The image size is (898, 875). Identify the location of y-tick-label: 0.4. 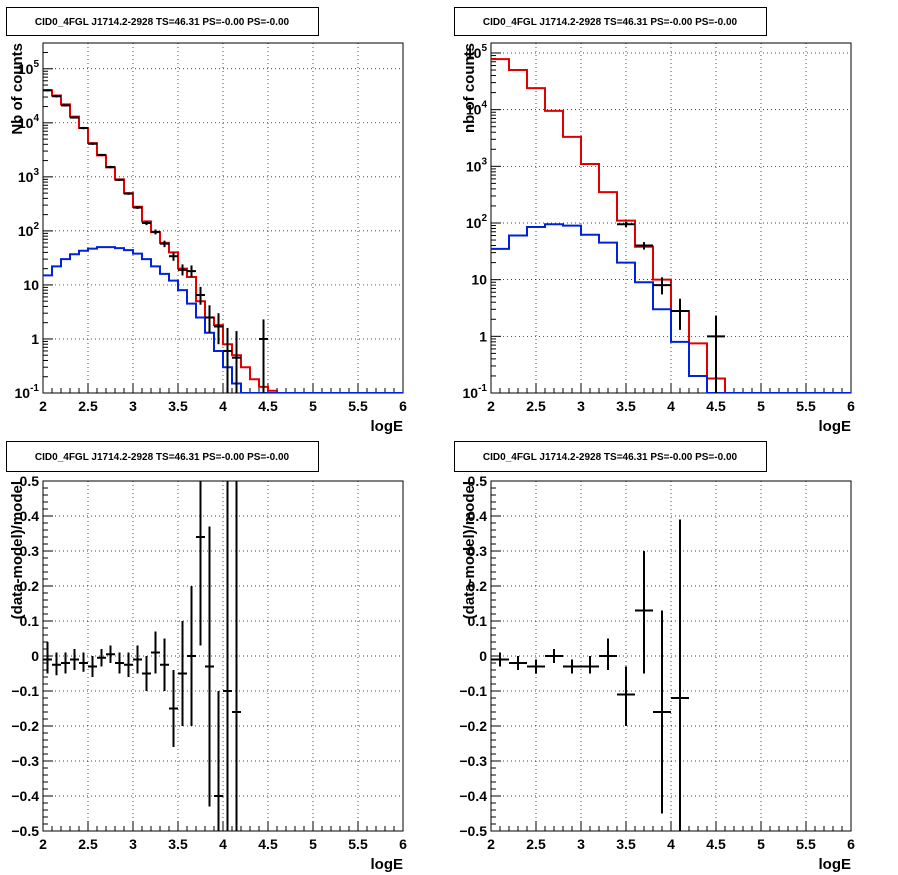
(478, 516).